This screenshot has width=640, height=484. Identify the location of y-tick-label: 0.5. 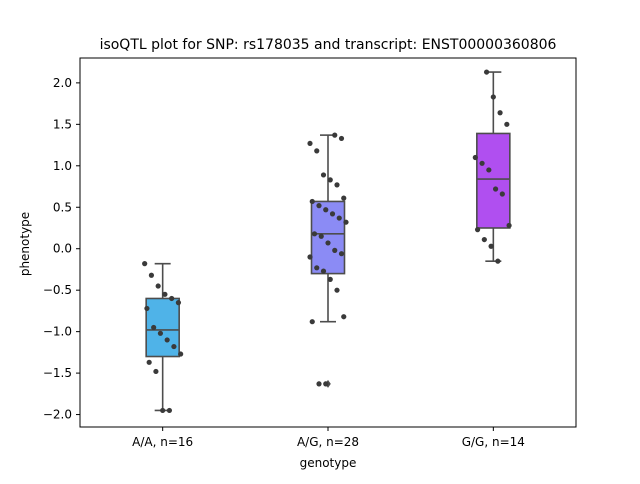
(62, 207).